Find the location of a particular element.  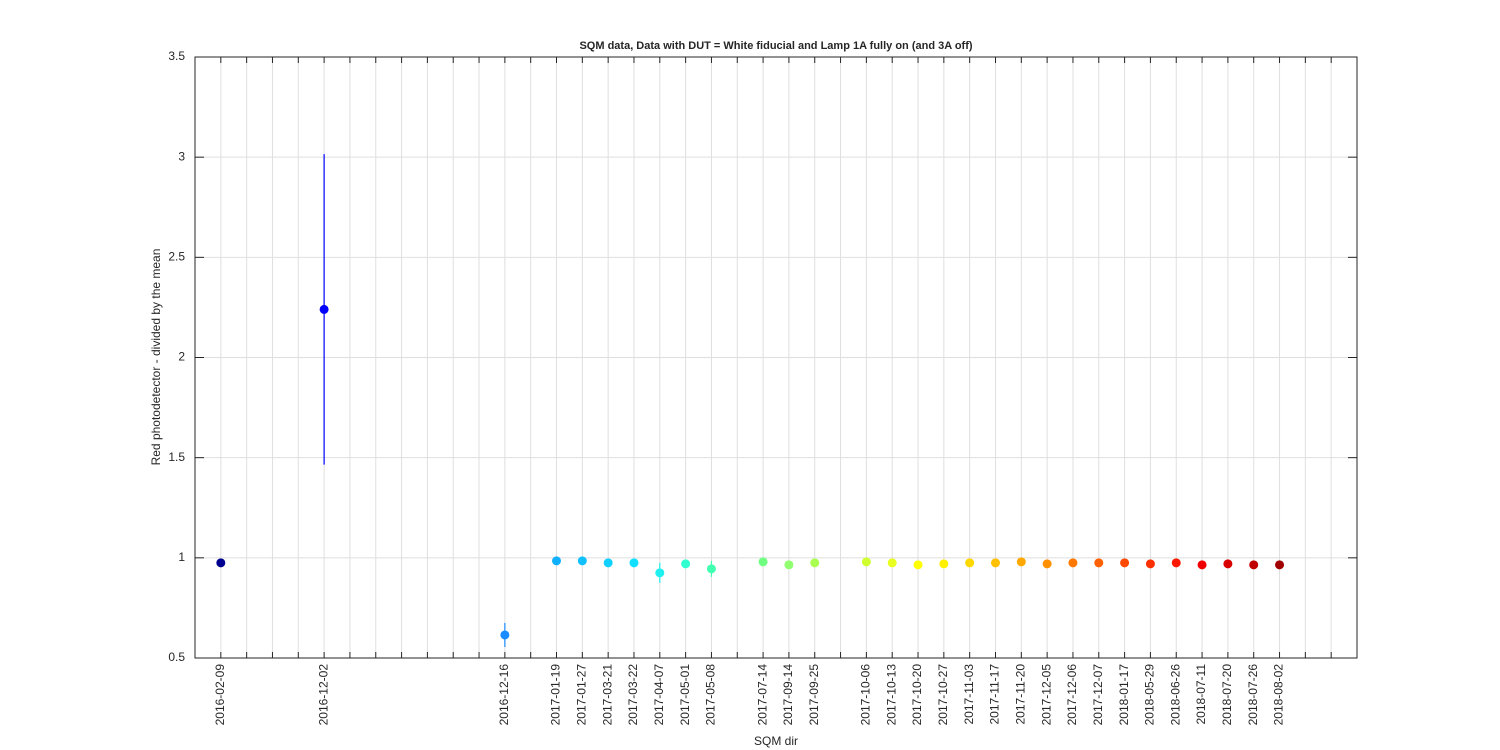

y-axis-label: Red photodetector - divided by the mean is located at coordinates (156, 357).